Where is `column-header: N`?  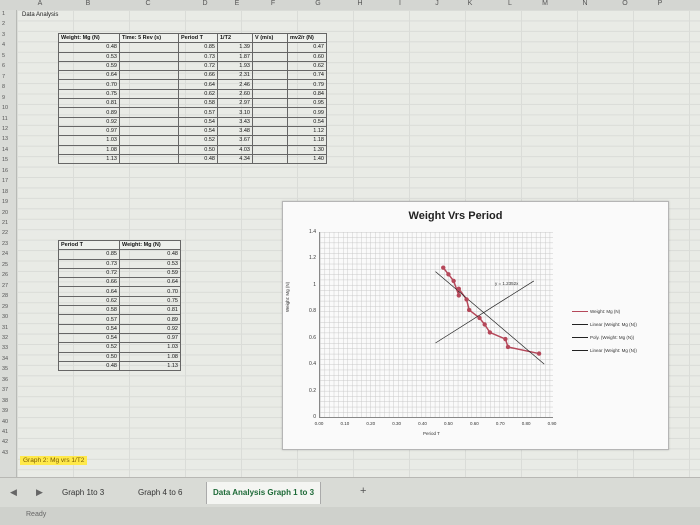 column-header: N is located at coordinates (585, 3).